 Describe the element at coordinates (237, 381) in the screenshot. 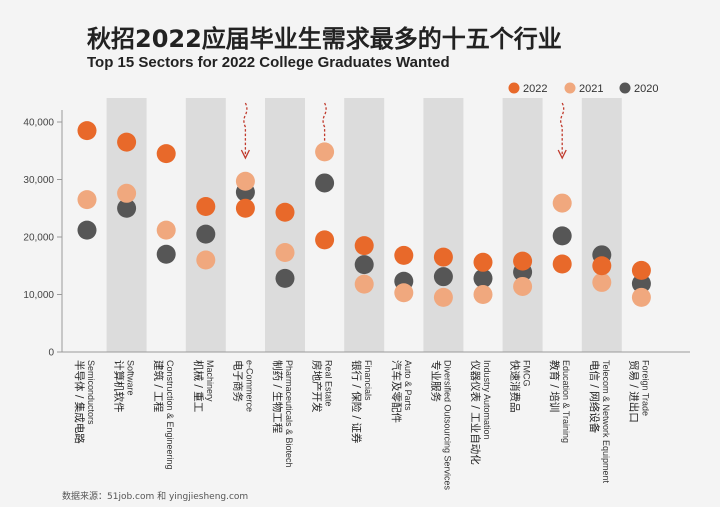

I see `category-label-cn: 电子商务` at that location.